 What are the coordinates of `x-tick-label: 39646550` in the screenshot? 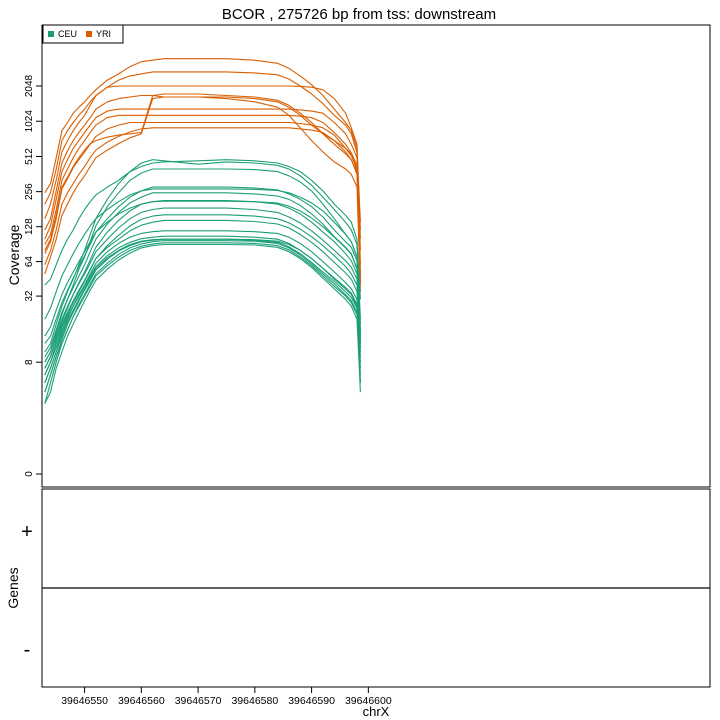 It's located at (84, 701).